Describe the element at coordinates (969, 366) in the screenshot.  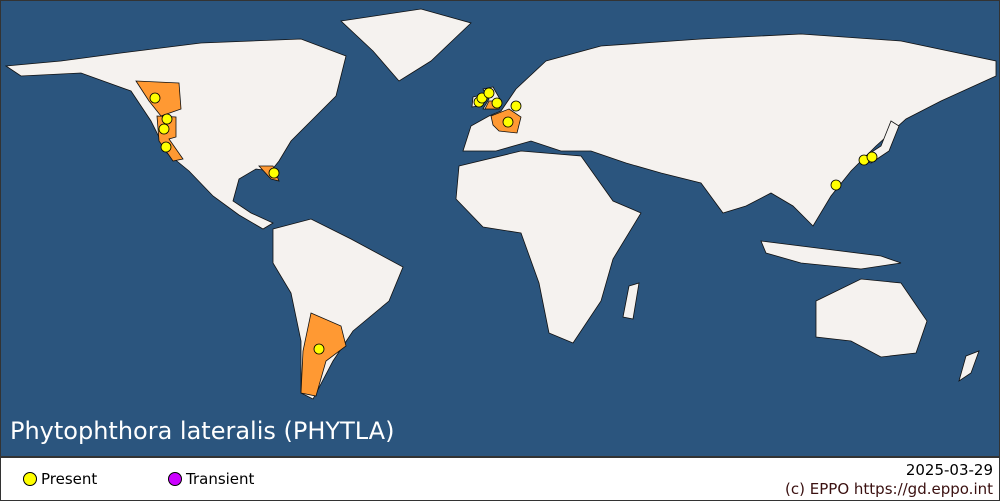
I see `new-zealand` at that location.